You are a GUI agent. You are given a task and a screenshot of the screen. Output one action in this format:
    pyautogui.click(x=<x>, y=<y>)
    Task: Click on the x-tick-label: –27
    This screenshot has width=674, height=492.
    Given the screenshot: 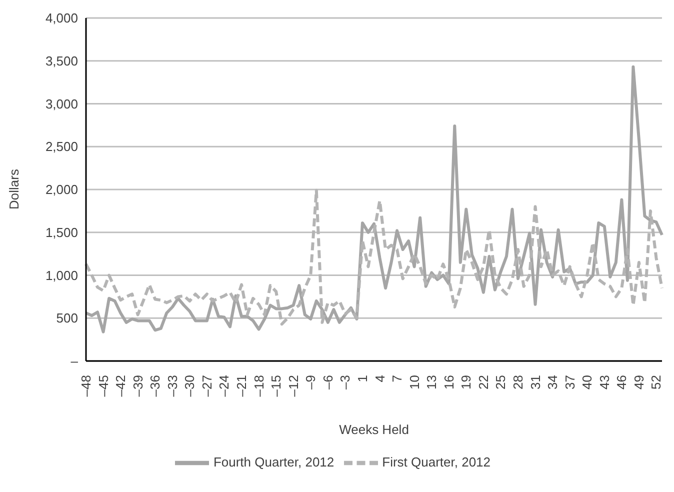 What is the action you would take?
    pyautogui.click(x=206, y=386)
    